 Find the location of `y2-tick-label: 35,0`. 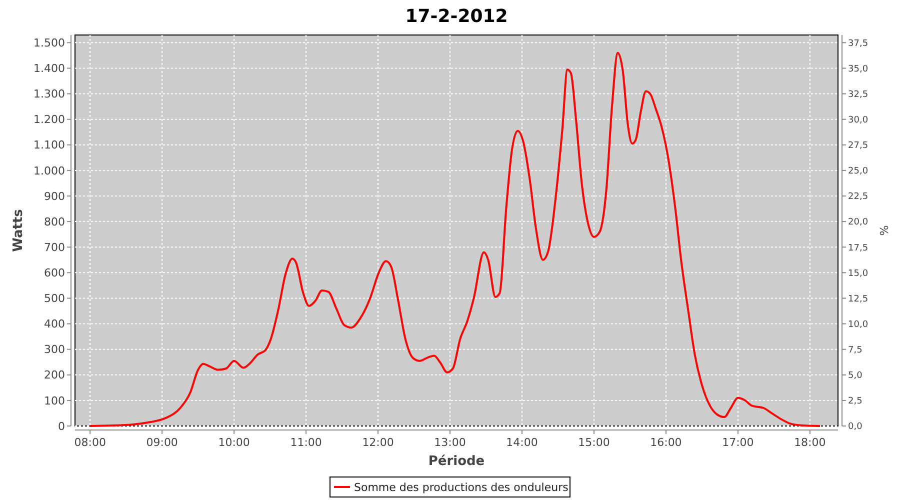

y2-tick-label: 35,0 is located at coordinates (858, 69).